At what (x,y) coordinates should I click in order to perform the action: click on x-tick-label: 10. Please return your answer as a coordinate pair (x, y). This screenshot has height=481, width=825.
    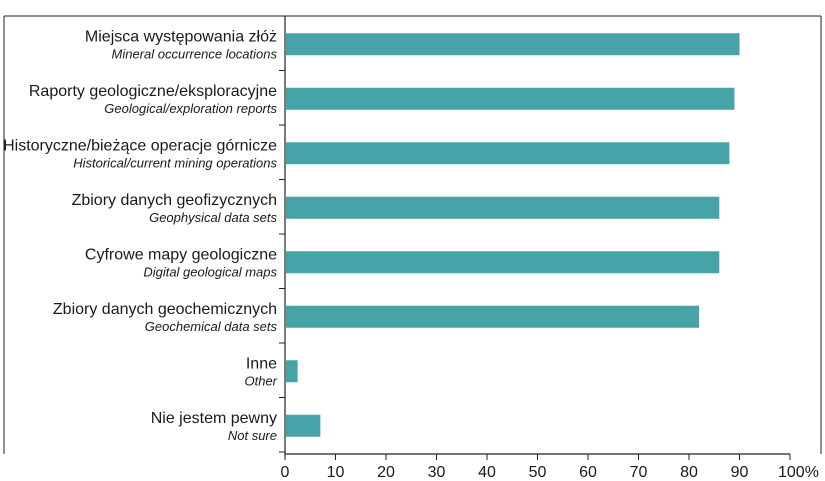
    Looking at the image, I should click on (336, 472).